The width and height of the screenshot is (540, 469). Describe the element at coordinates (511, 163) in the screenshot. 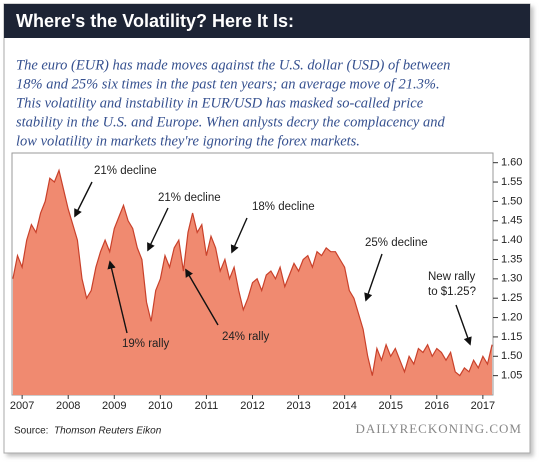

I see `y-tick-label: 1.60` at that location.